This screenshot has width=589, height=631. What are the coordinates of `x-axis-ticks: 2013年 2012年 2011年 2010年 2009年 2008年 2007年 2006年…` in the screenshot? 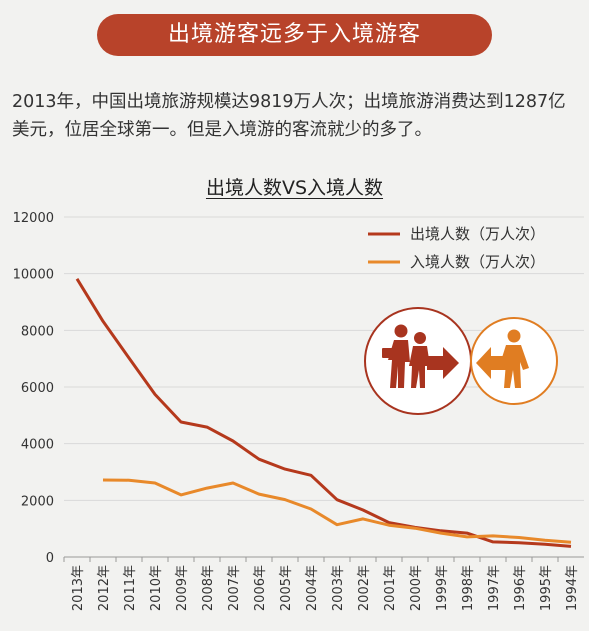 It's located at (321, 584).